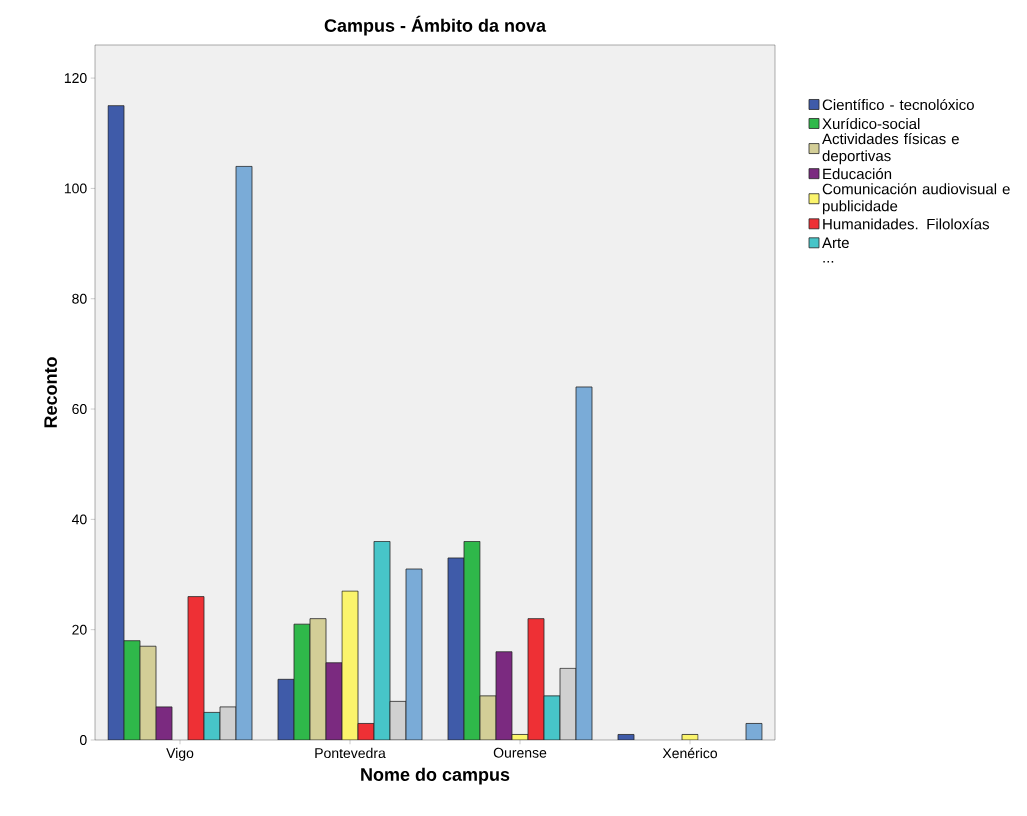  I want to click on legend-label: Xurídico-social, so click(871, 123).